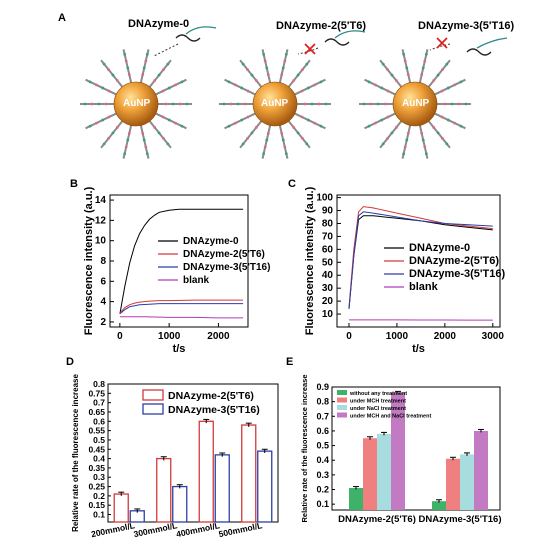  What do you see at coordinates (96, 505) in the screenshot?
I see `y-tick-label: 0.15` at bounding box center [96, 505].